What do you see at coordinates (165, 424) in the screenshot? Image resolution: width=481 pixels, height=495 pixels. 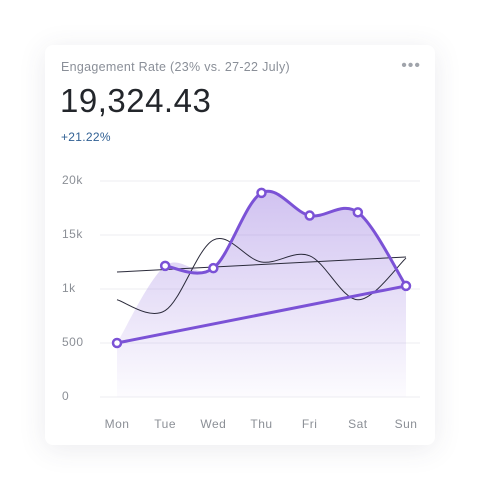 I see `x-tick-label: Tue` at bounding box center [165, 424].